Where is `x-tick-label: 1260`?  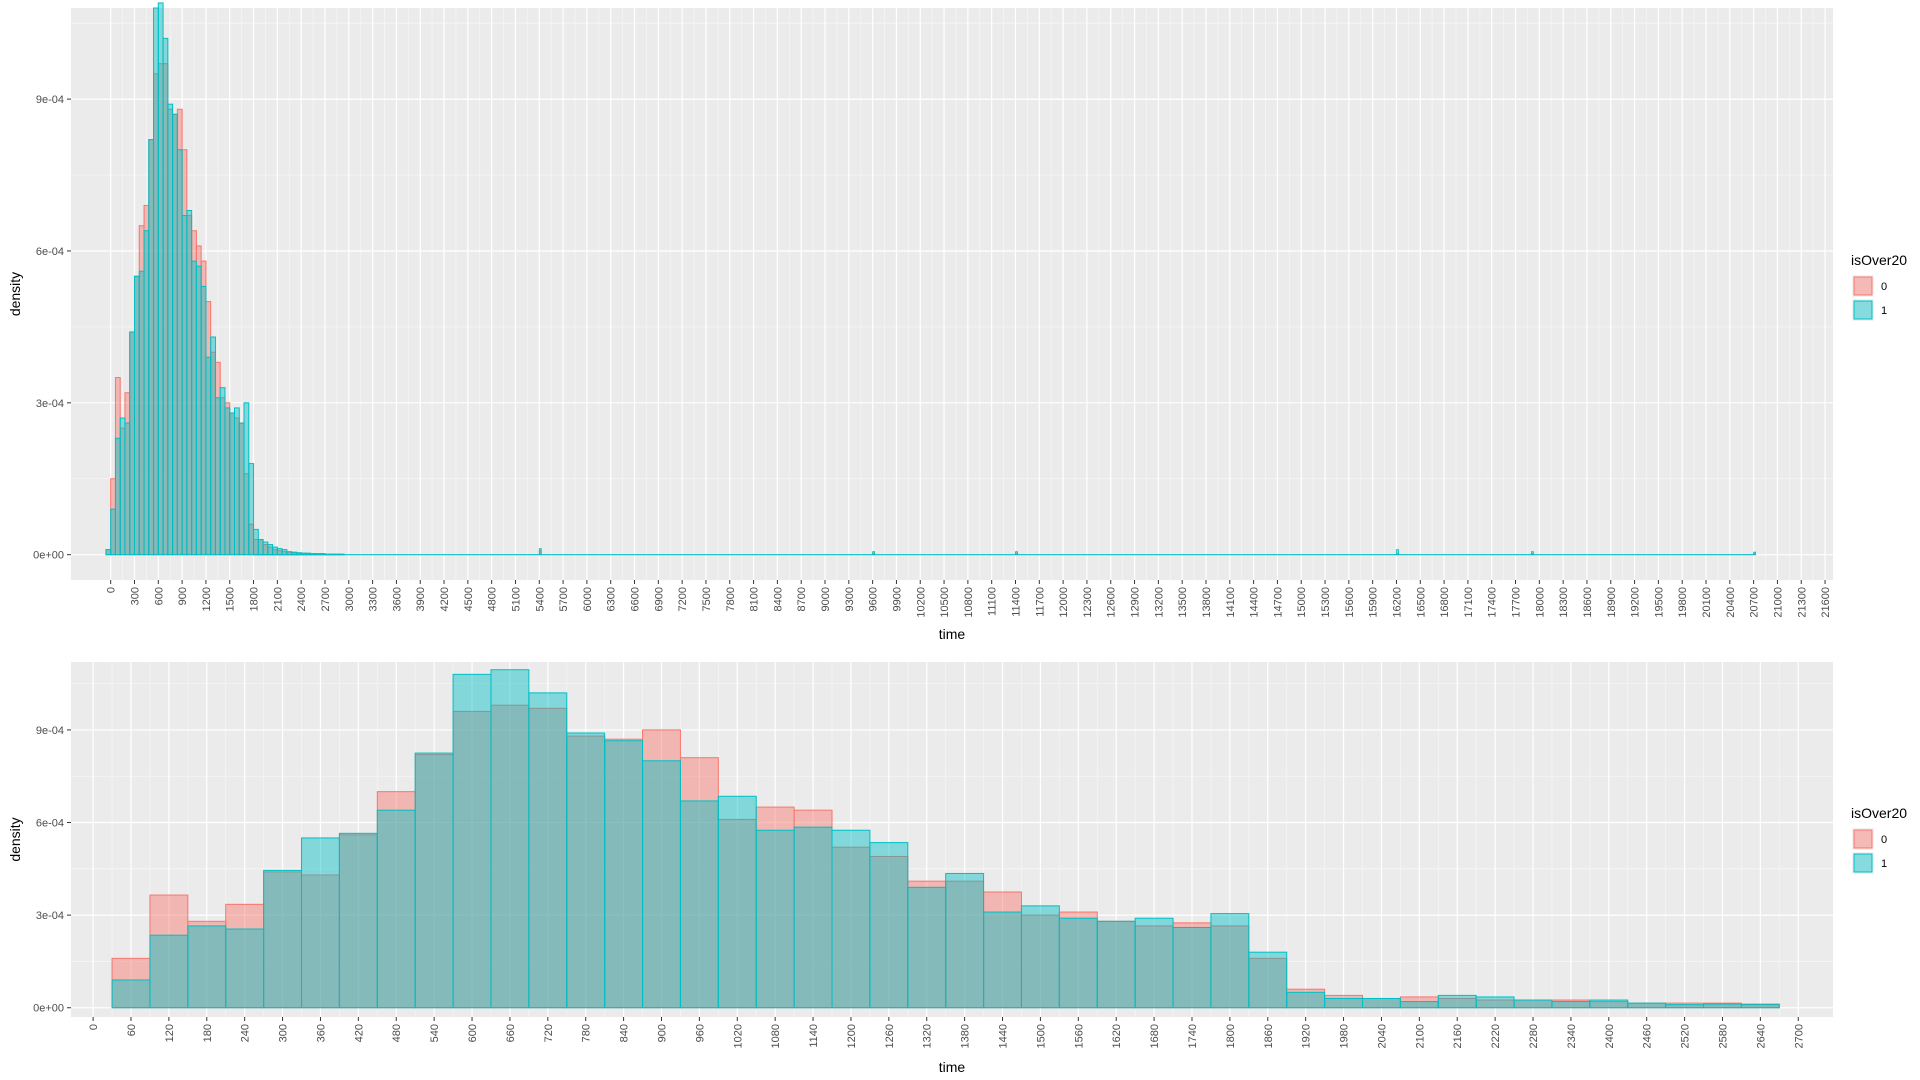 x-tick-label: 1260 is located at coordinates (890, 1036).